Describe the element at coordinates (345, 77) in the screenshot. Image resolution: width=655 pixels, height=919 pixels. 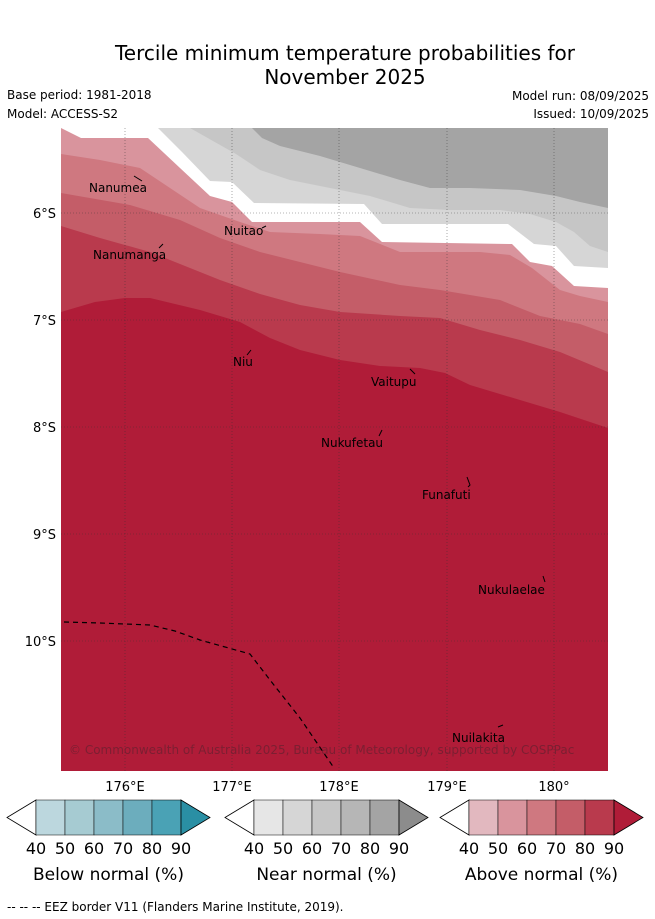
I see `title-line-2: November 2025` at that location.